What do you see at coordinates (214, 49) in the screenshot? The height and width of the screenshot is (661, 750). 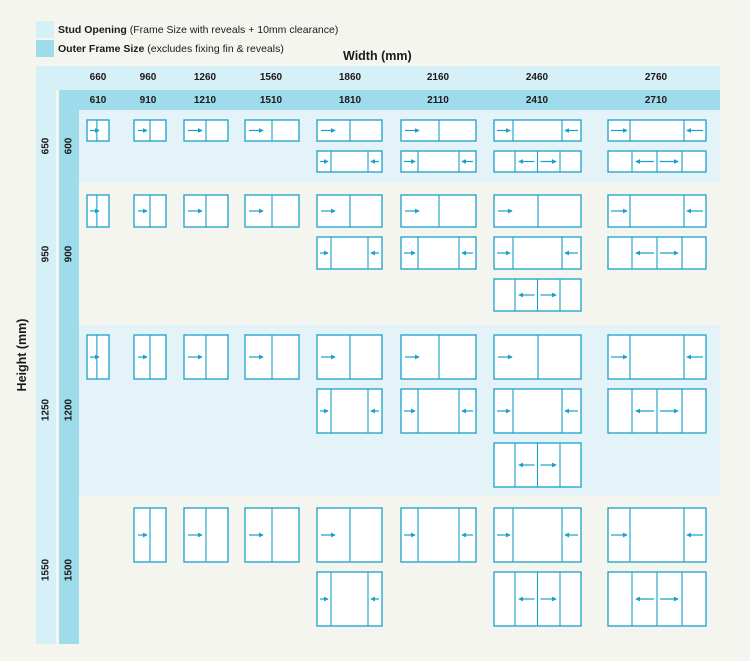 I see `legend-desc-outer-frame: (excludes fixing fin & reveals)` at bounding box center [214, 49].